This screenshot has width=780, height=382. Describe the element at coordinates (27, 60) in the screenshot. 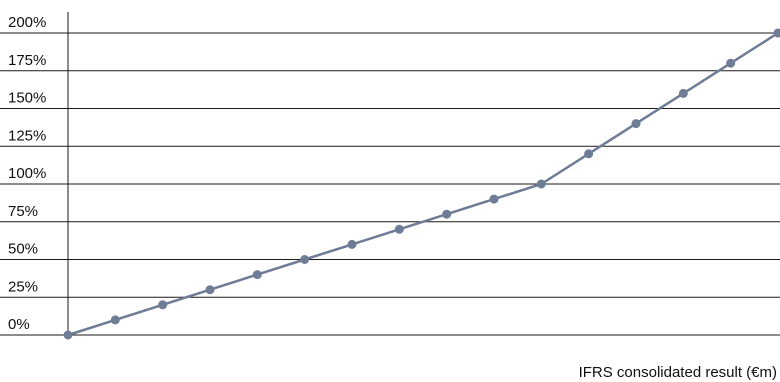

I see `y-tick-label: 175%` at that location.